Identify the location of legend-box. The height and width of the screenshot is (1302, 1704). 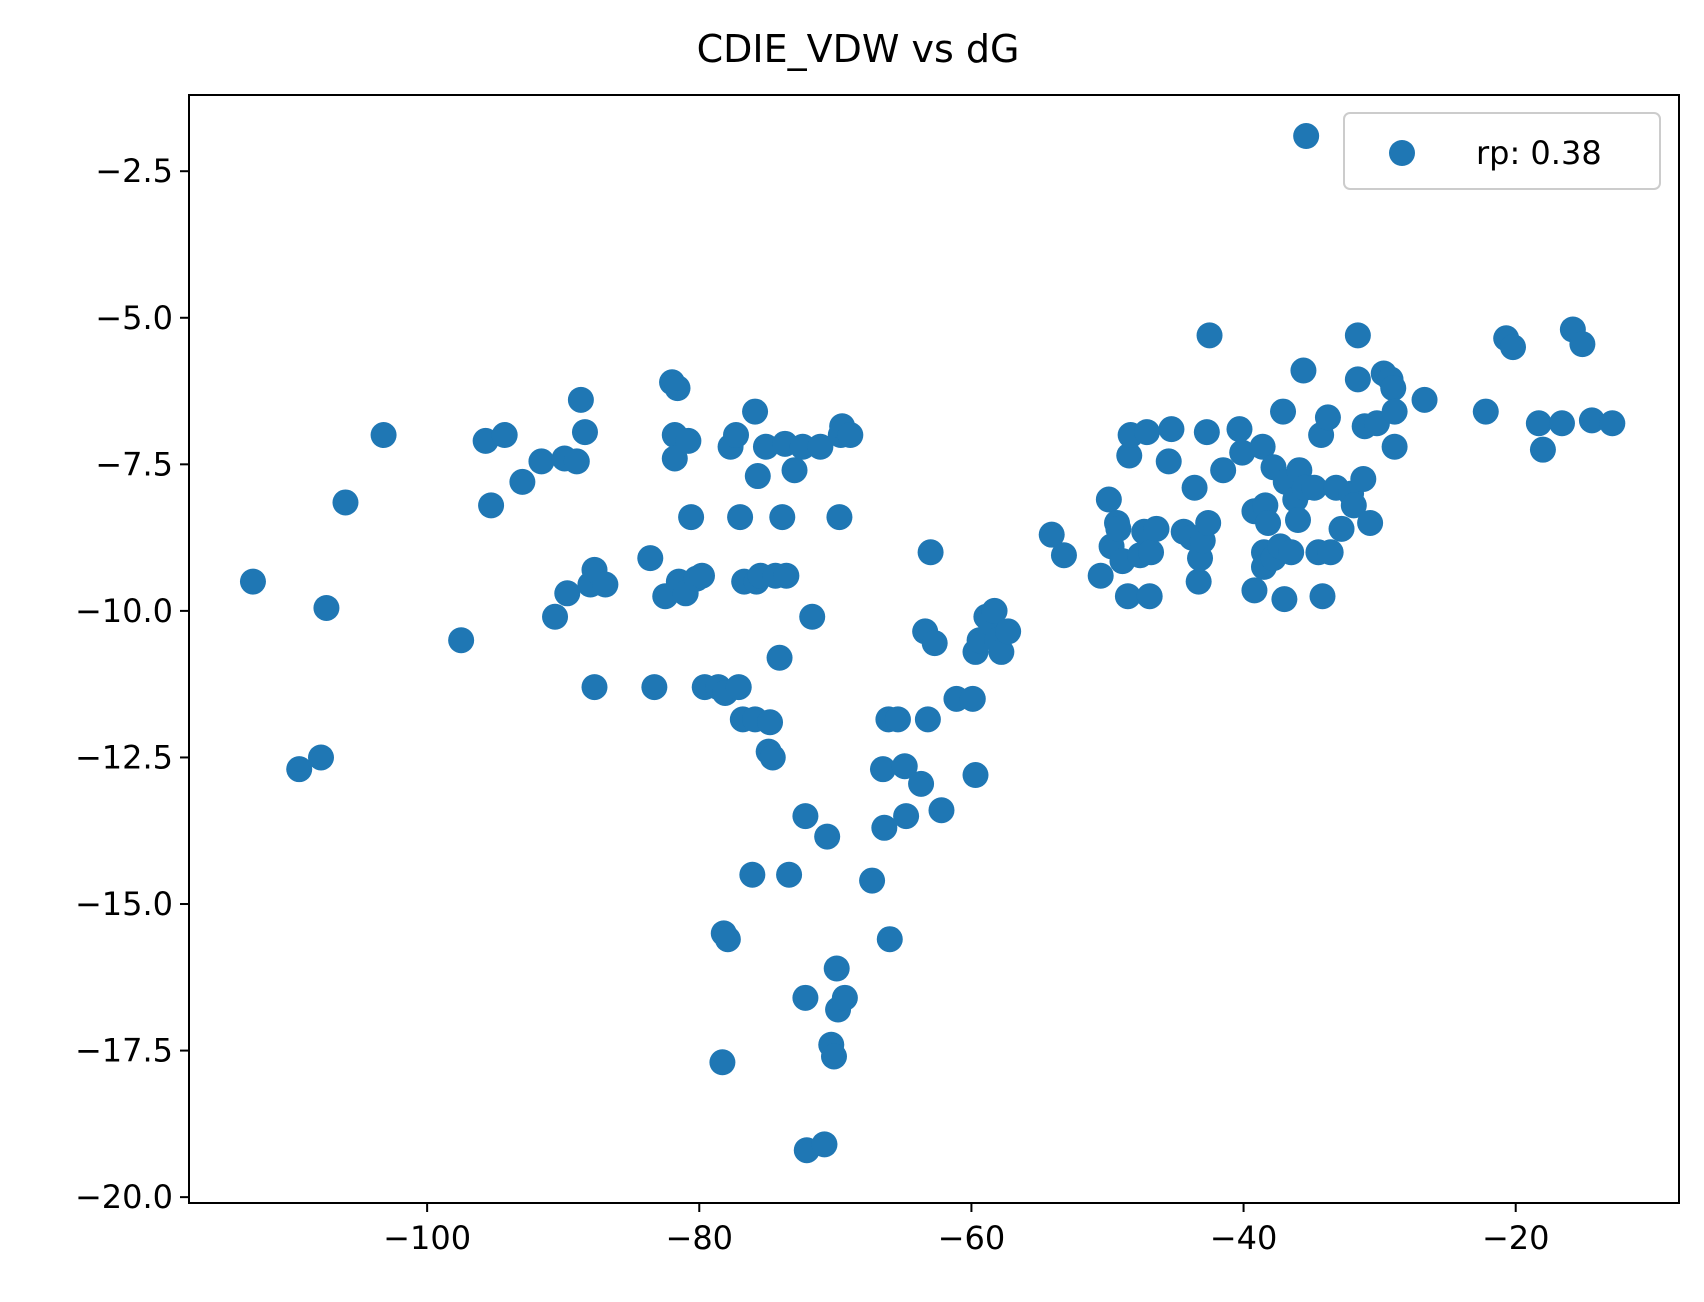
(1502, 151).